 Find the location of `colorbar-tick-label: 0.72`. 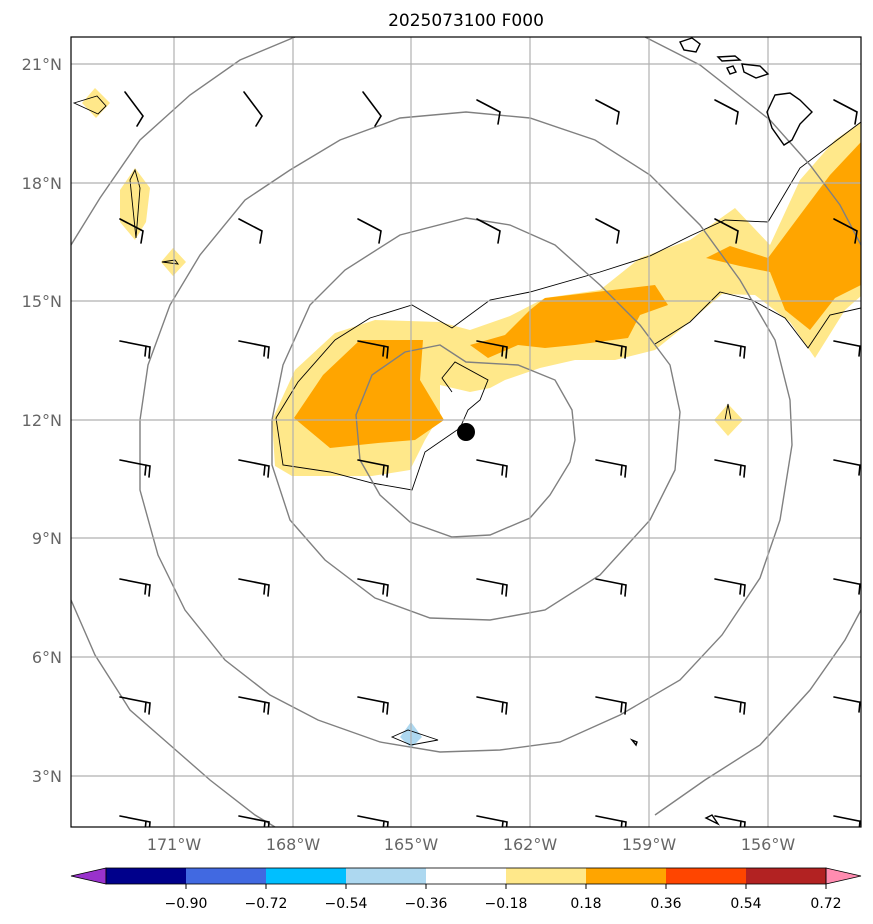

colorbar-tick-label: 0.72 is located at coordinates (825, 904).